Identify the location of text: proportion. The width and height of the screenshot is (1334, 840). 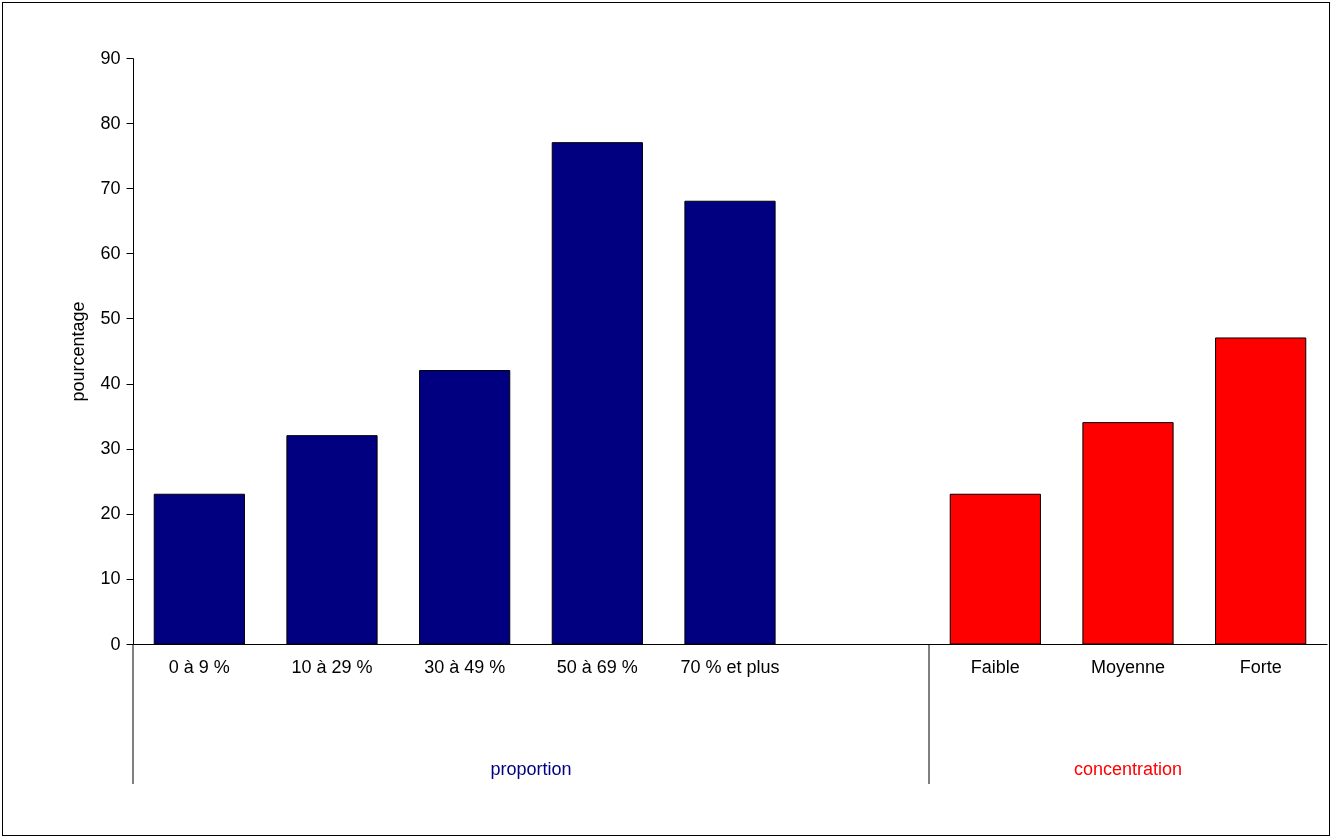
(531, 769).